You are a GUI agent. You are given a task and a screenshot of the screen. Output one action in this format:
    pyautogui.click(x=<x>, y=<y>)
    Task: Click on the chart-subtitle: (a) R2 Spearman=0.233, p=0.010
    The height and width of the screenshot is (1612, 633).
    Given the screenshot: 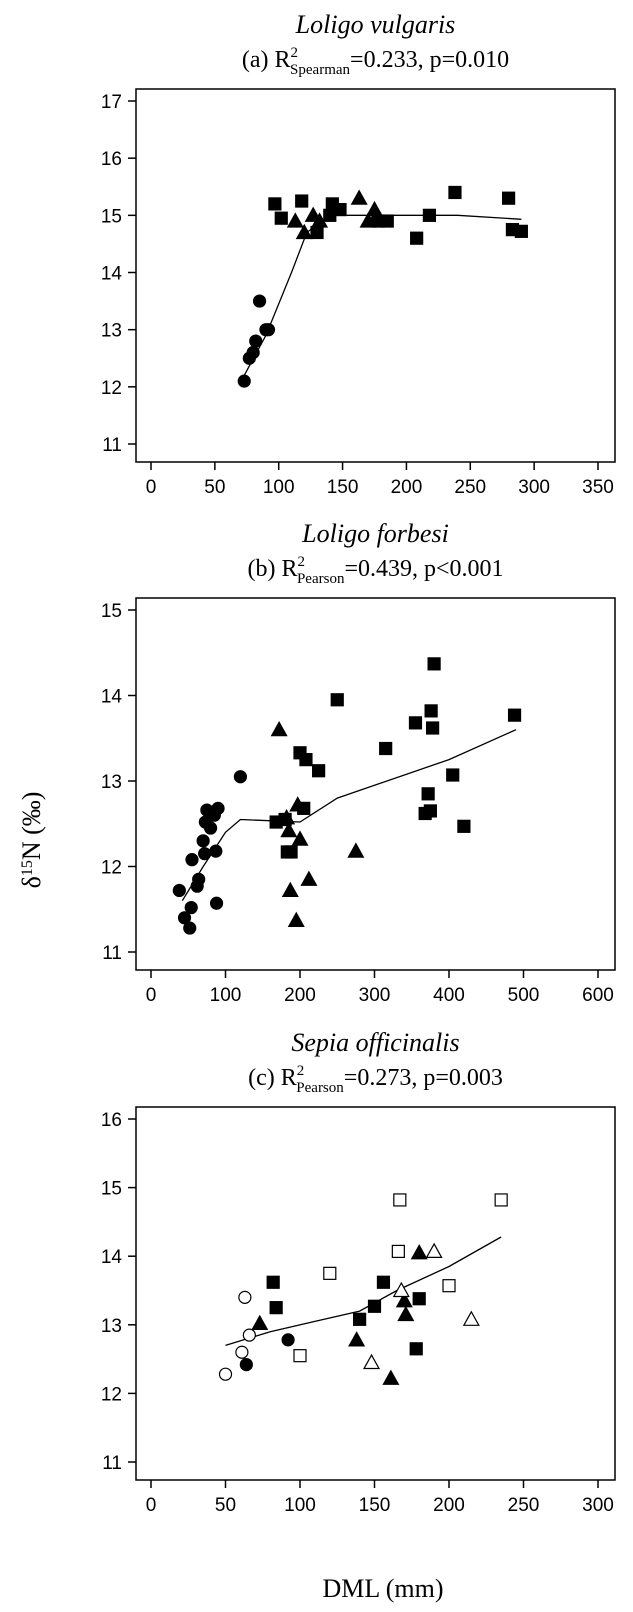 What is the action you would take?
    pyautogui.click(x=375, y=61)
    